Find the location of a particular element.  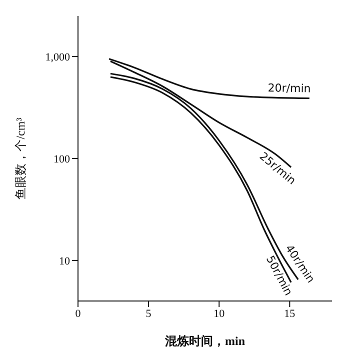

y-axis-title: 鱼眼数，个/cm³ is located at coordinates (20, 158).